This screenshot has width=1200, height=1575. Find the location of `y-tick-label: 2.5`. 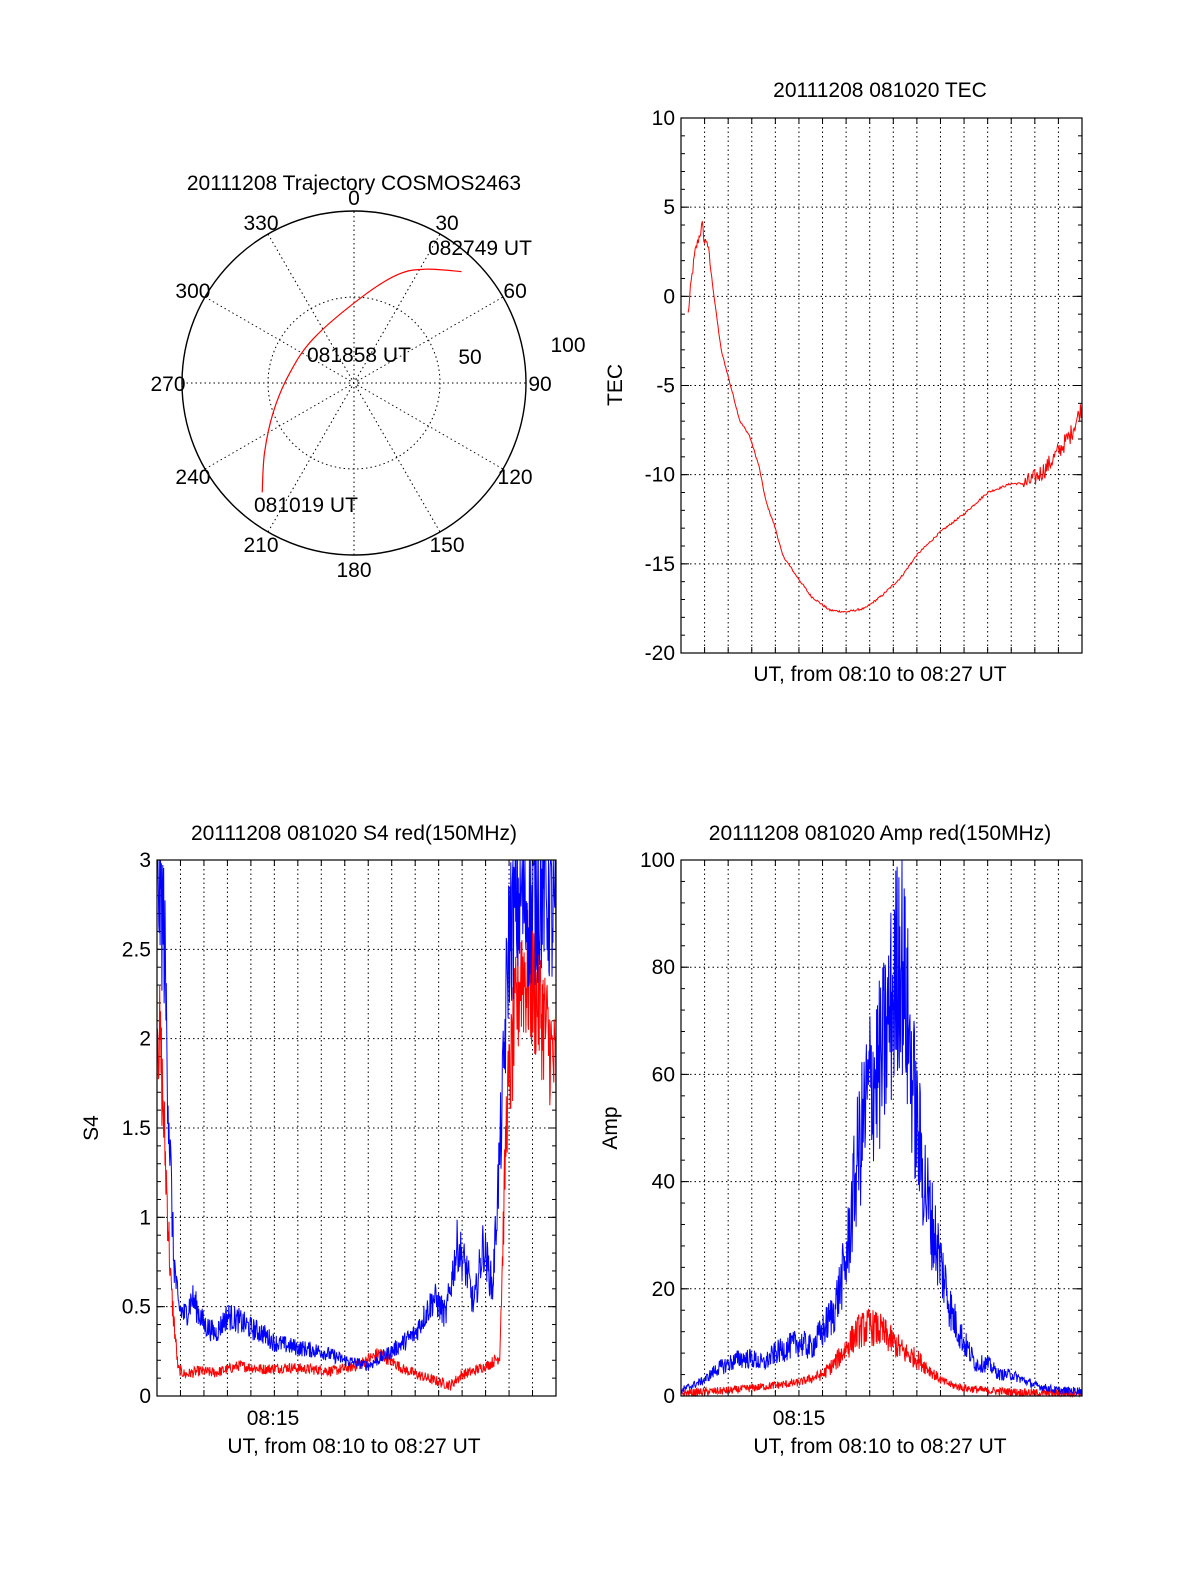

y-tick-label: 2.5 is located at coordinates (136, 949).